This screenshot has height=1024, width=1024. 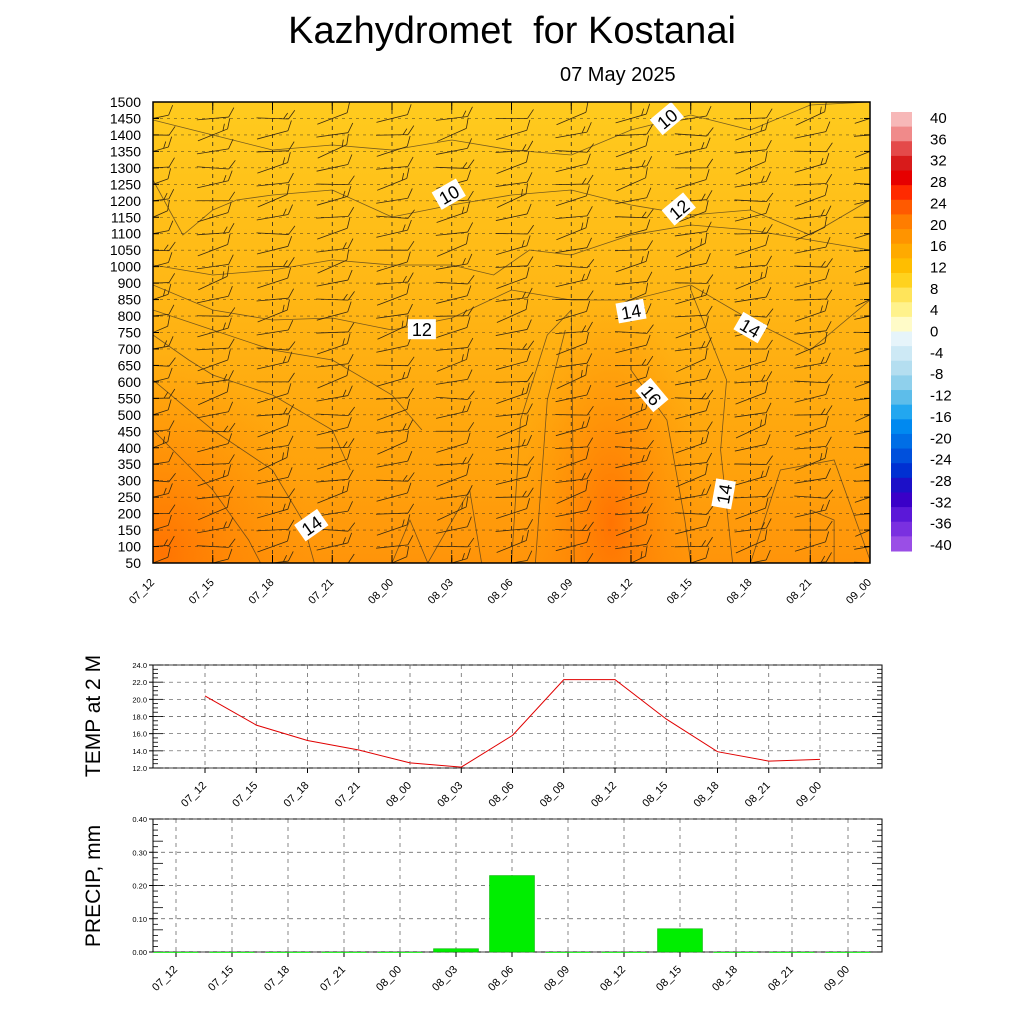 I want to click on contour-line, so click(x=543, y=436).